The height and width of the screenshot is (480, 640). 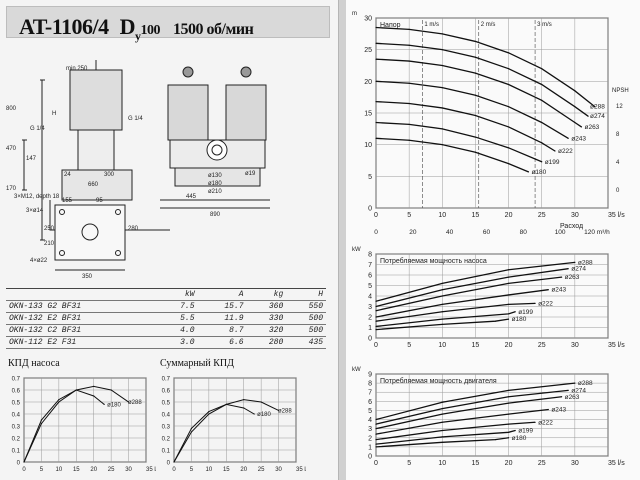 I want to click on table-cell: OKN-132 E2 BF31, so click(x=82, y=318).